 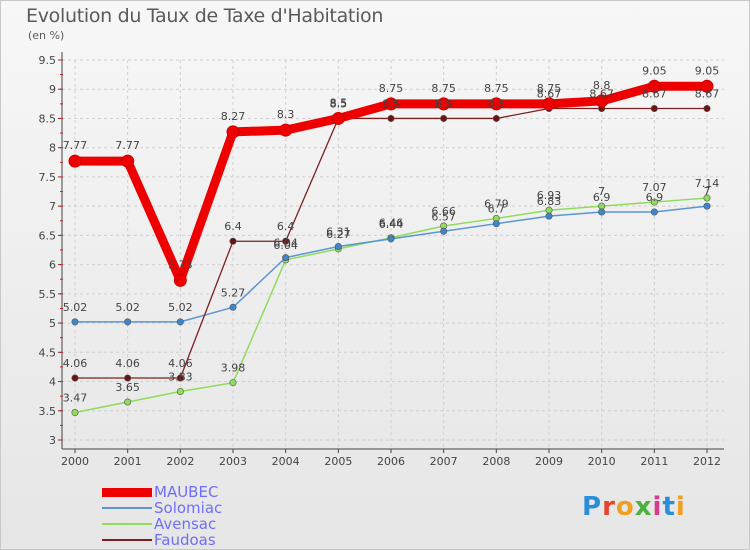 What do you see at coordinates (643, 507) in the screenshot?
I see `logo-letter: x` at bounding box center [643, 507].